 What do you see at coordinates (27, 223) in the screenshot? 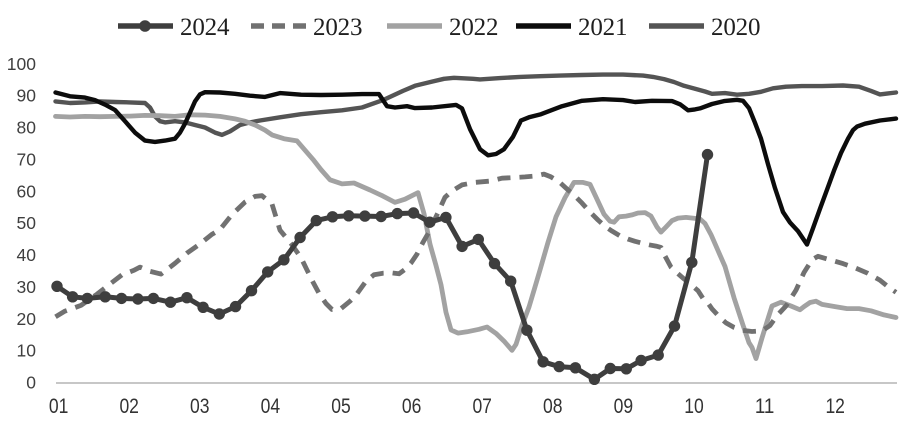
I see `svg-text: 50` at bounding box center [27, 223].